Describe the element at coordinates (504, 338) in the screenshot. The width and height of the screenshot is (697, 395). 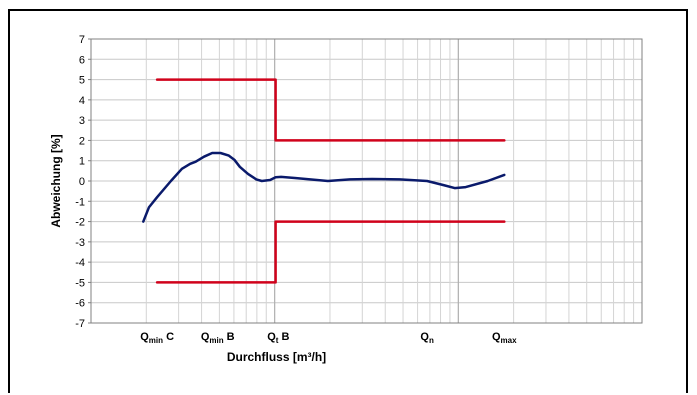
I see `x-tick-label: Qmax` at that location.